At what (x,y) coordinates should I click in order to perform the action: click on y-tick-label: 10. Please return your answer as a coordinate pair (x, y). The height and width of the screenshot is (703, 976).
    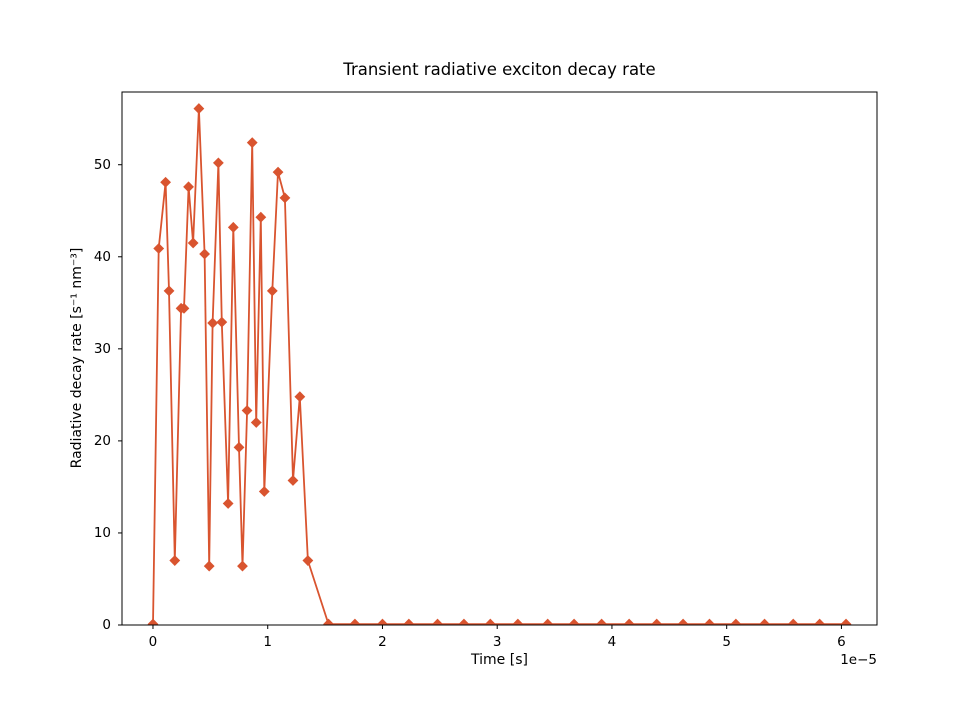
    Looking at the image, I should click on (102, 532).